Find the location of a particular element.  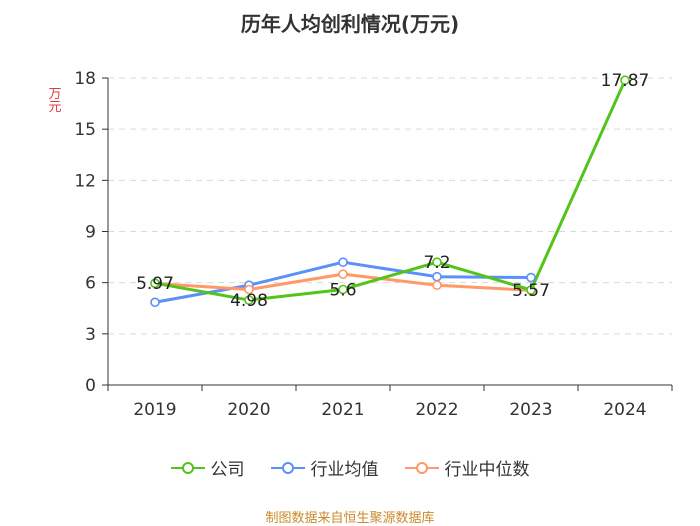

y-tick-label: 12 is located at coordinates (85, 181).